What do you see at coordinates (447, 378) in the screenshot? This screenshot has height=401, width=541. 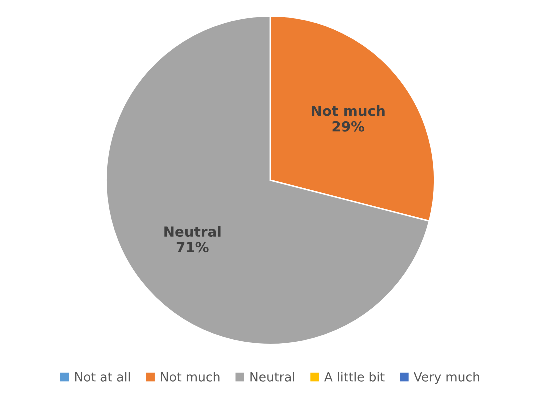 I see `legend-label: Very much` at bounding box center [447, 378].